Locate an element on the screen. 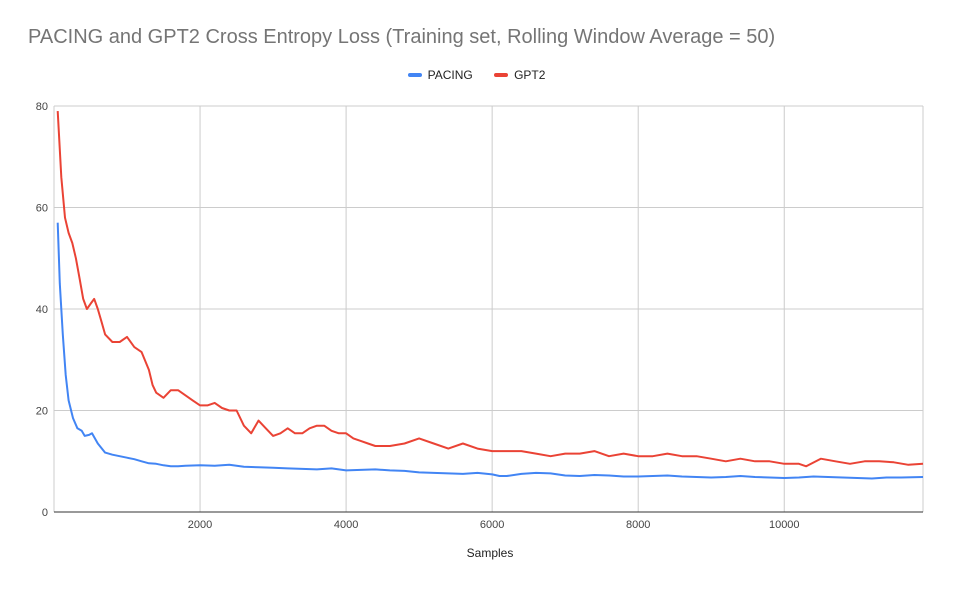  x-tick-label: 6000 is located at coordinates (492, 525).